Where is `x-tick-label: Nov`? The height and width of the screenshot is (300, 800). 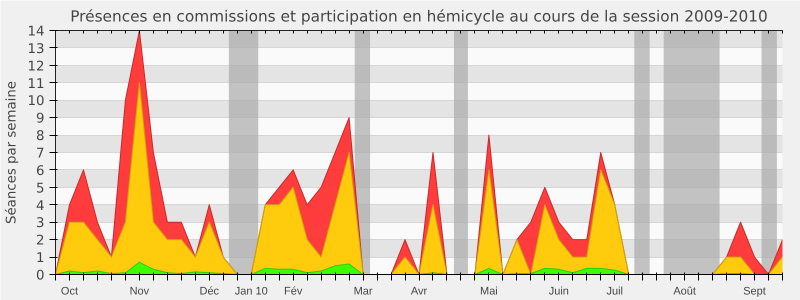
x-tick-label: Nov is located at coordinates (140, 292).